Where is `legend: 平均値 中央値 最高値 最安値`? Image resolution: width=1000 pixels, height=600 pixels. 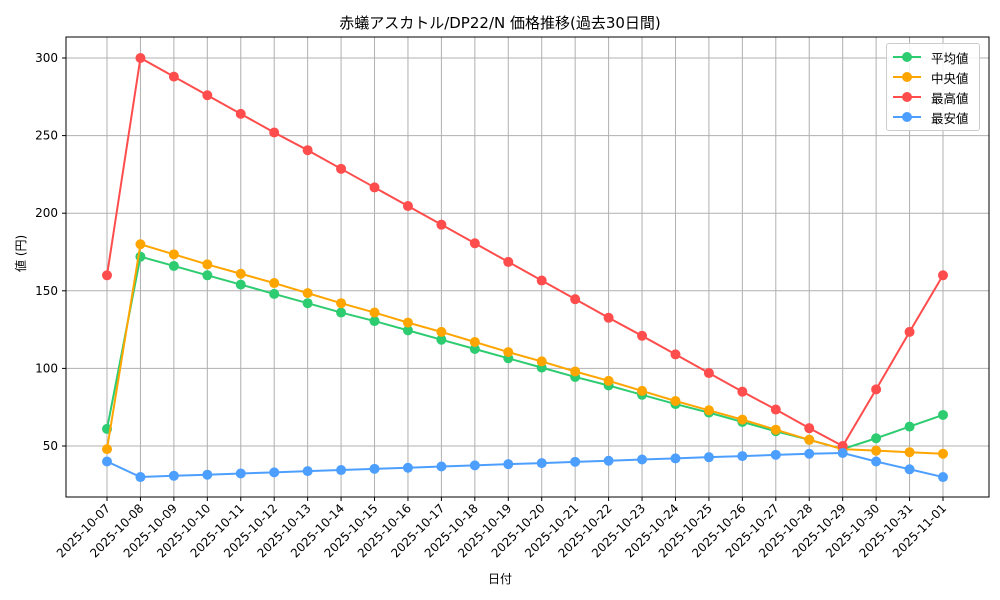
legend: 平均値 中央値 最高値 最安値 is located at coordinates (933, 87).